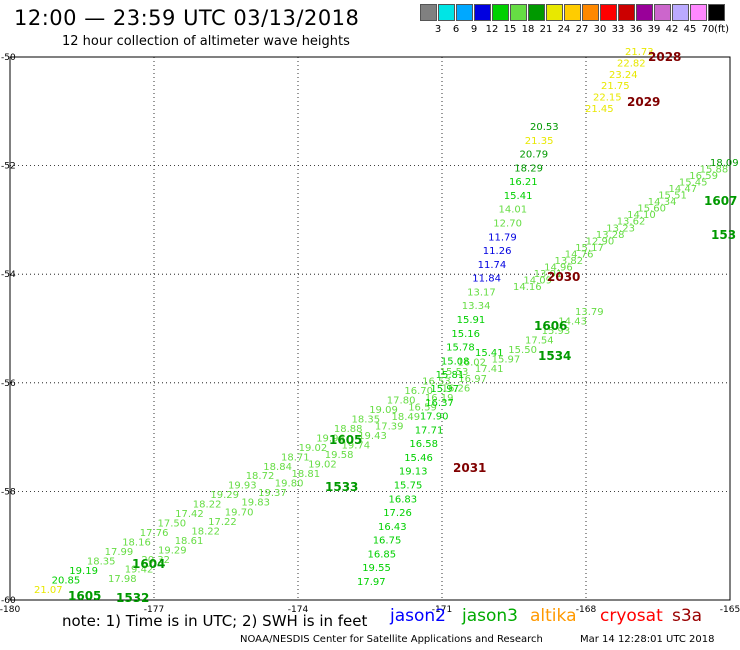  Describe the element at coordinates (442, 610) in the screenshot. I see `lon-tick-label: -171` at that location.